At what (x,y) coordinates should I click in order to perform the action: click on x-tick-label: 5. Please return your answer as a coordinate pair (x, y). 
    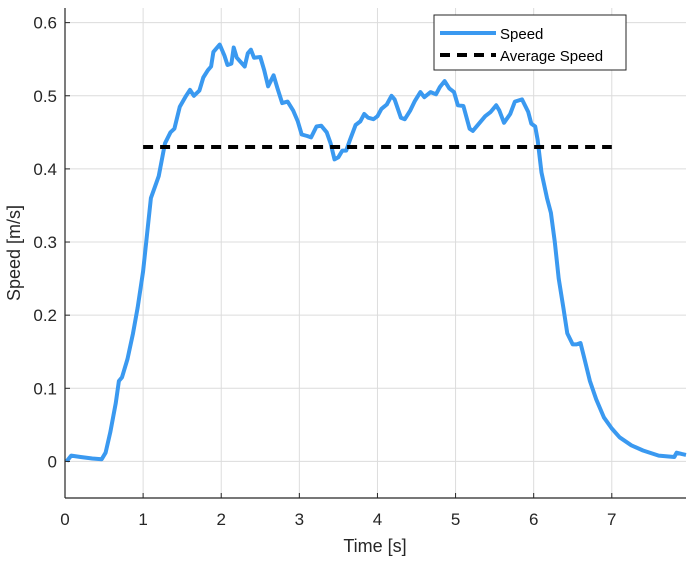
    Looking at the image, I should click on (455, 519).